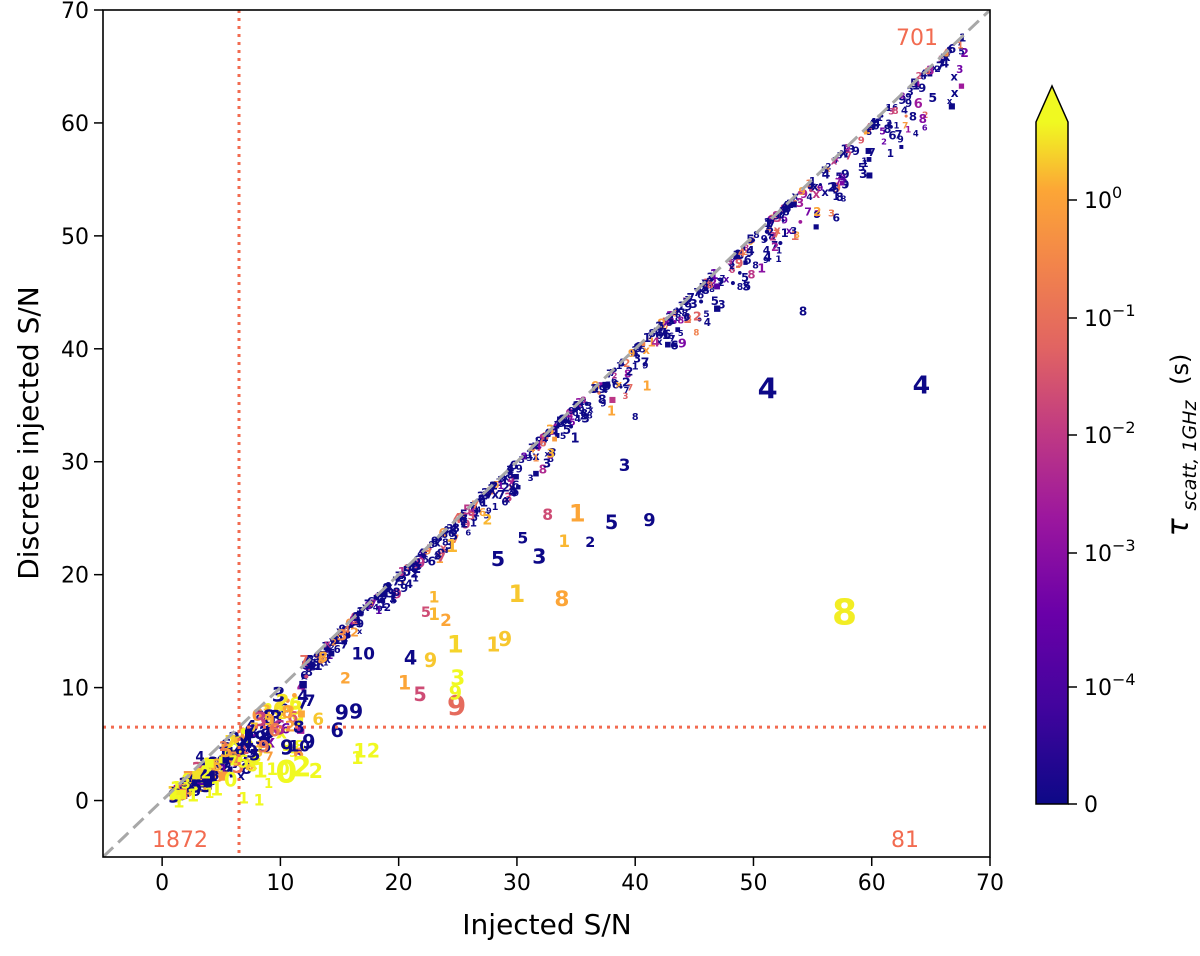 This screenshot has height=956, width=1200. What do you see at coordinates (199, 757) in the screenshot?
I see `data-point: 4` at bounding box center [199, 757].